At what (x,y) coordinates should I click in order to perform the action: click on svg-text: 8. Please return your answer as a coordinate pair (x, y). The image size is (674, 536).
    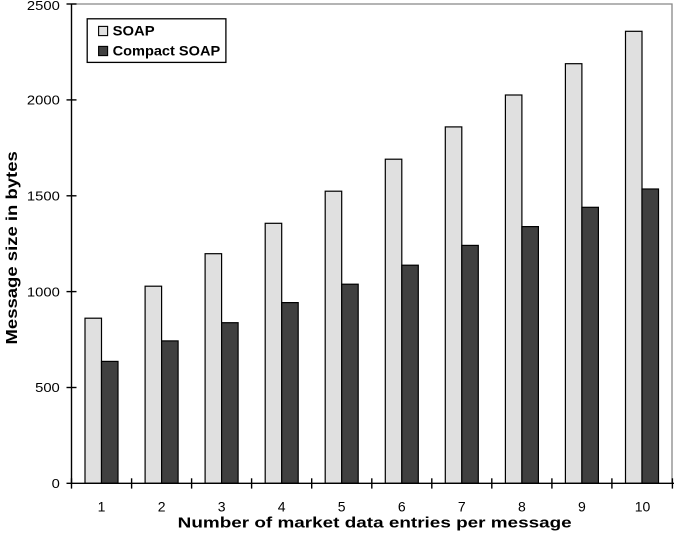
    Looking at the image, I should click on (522, 507).